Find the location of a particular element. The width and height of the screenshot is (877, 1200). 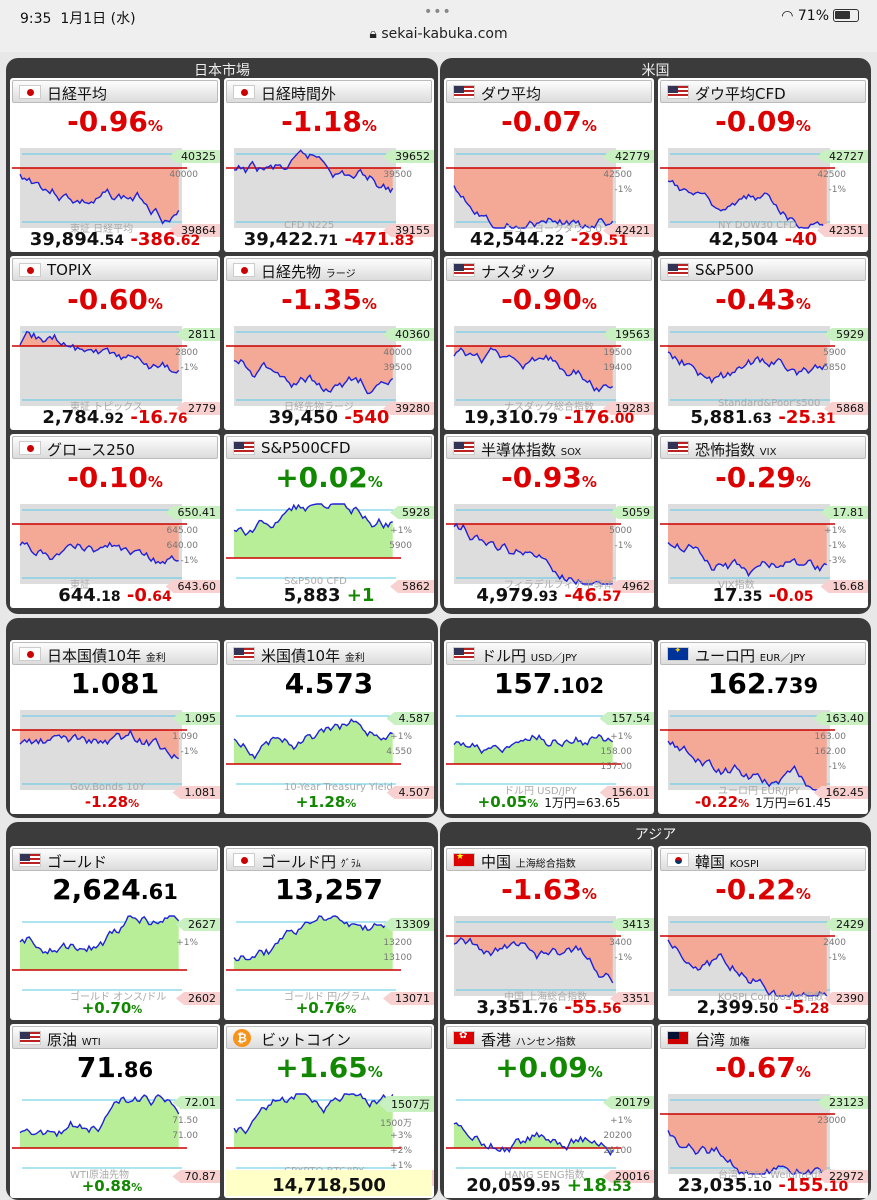

section-title: アジア is located at coordinates (655, 835).